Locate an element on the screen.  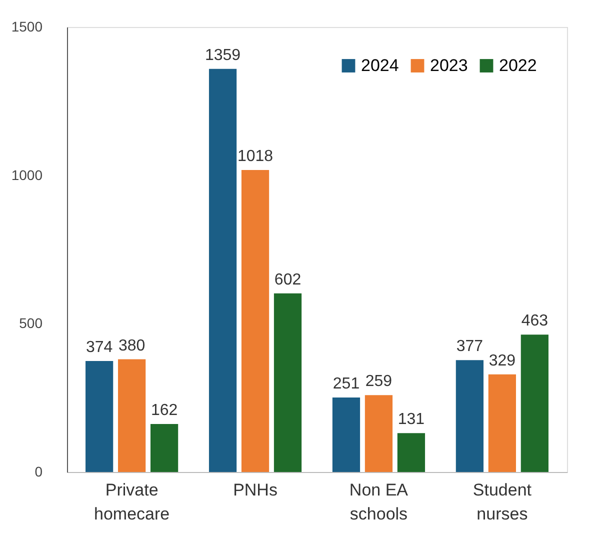
data-label: 1018 is located at coordinates (255, 156).